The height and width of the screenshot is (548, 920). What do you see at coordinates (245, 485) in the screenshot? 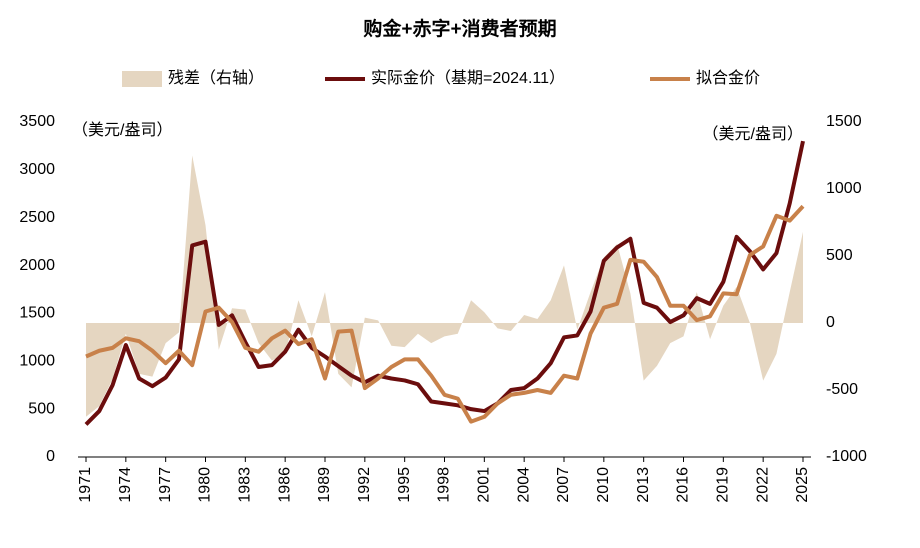
I see `x-tick-label: 1983` at bounding box center [245, 485].